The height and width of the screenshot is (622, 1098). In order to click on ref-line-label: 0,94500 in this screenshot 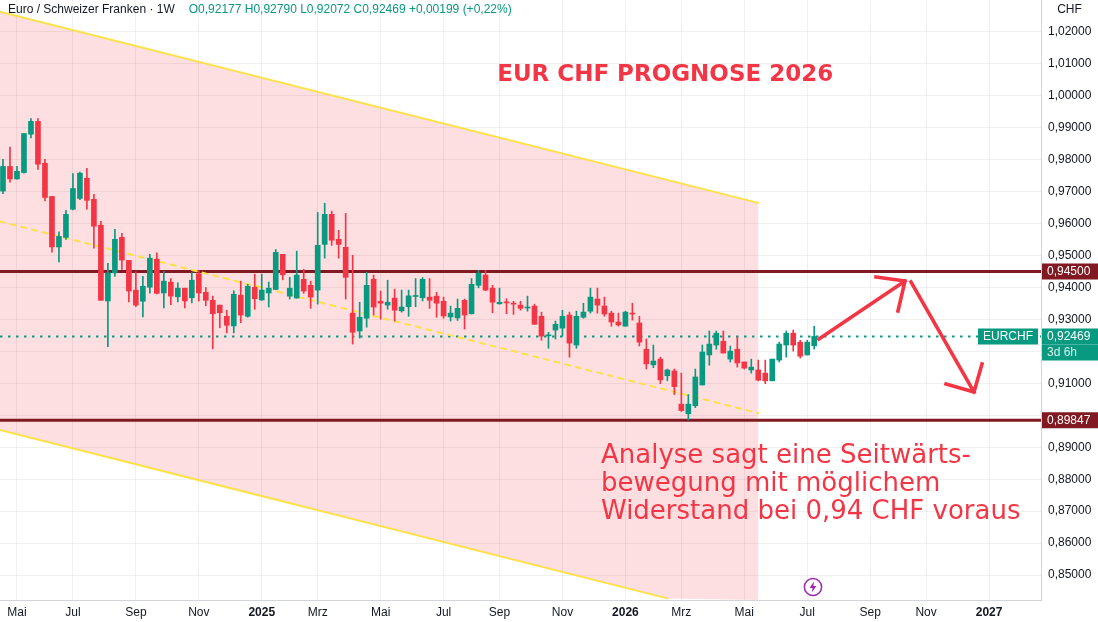, I will do `click(1069, 270)`.